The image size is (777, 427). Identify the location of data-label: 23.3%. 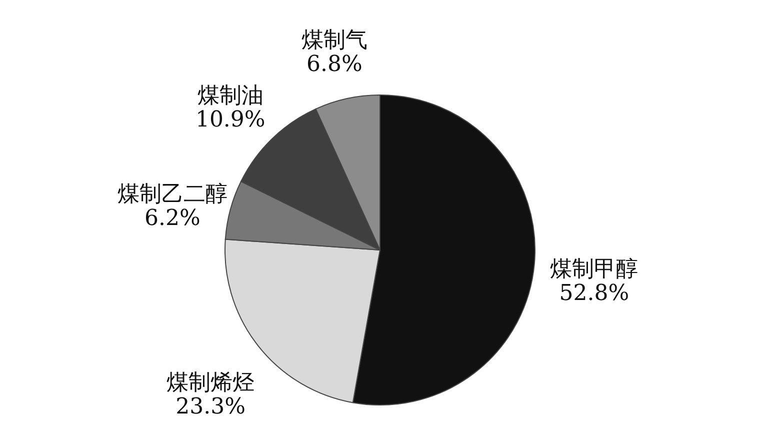
(211, 407).